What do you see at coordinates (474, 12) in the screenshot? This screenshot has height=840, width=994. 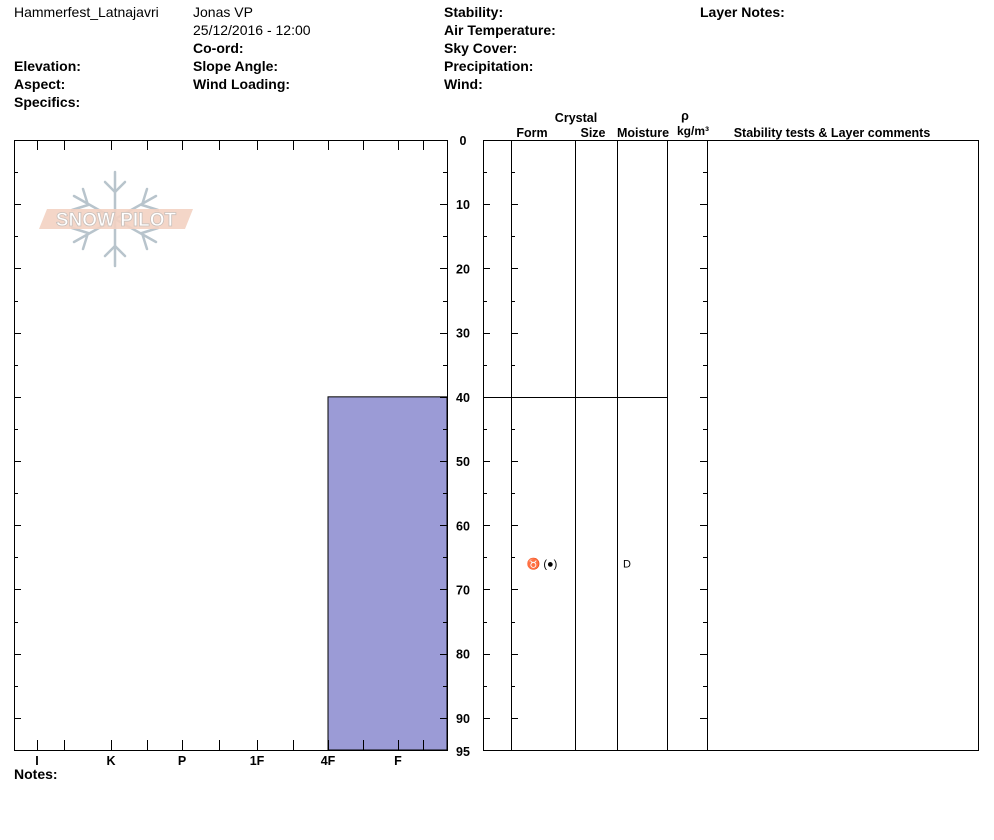 I see `stability-label: Stability:` at bounding box center [474, 12].